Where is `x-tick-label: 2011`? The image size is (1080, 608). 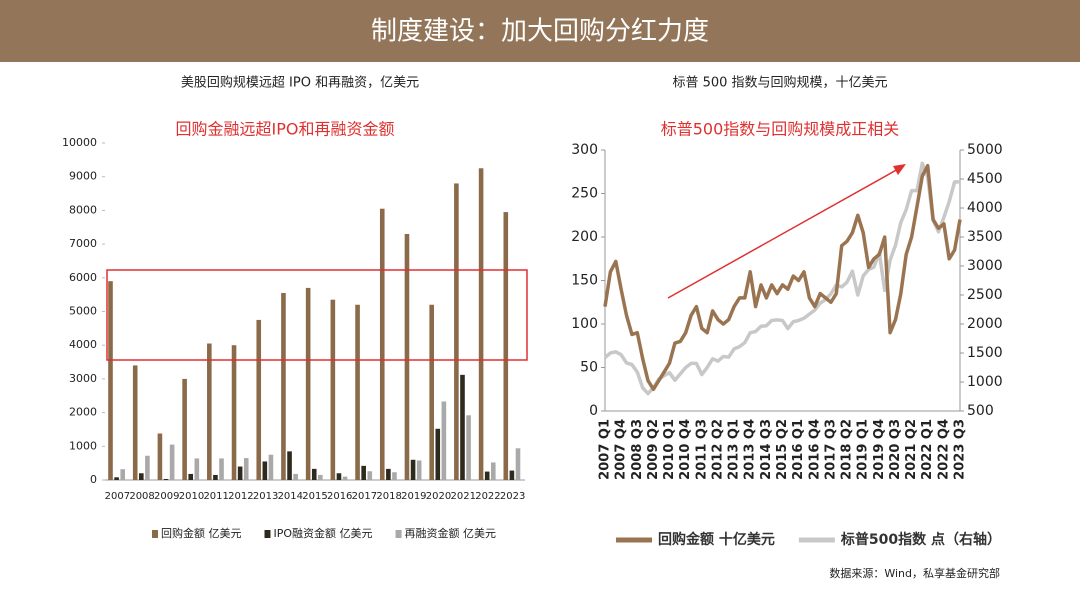 x-tick-label: 2011 is located at coordinates (215, 496).